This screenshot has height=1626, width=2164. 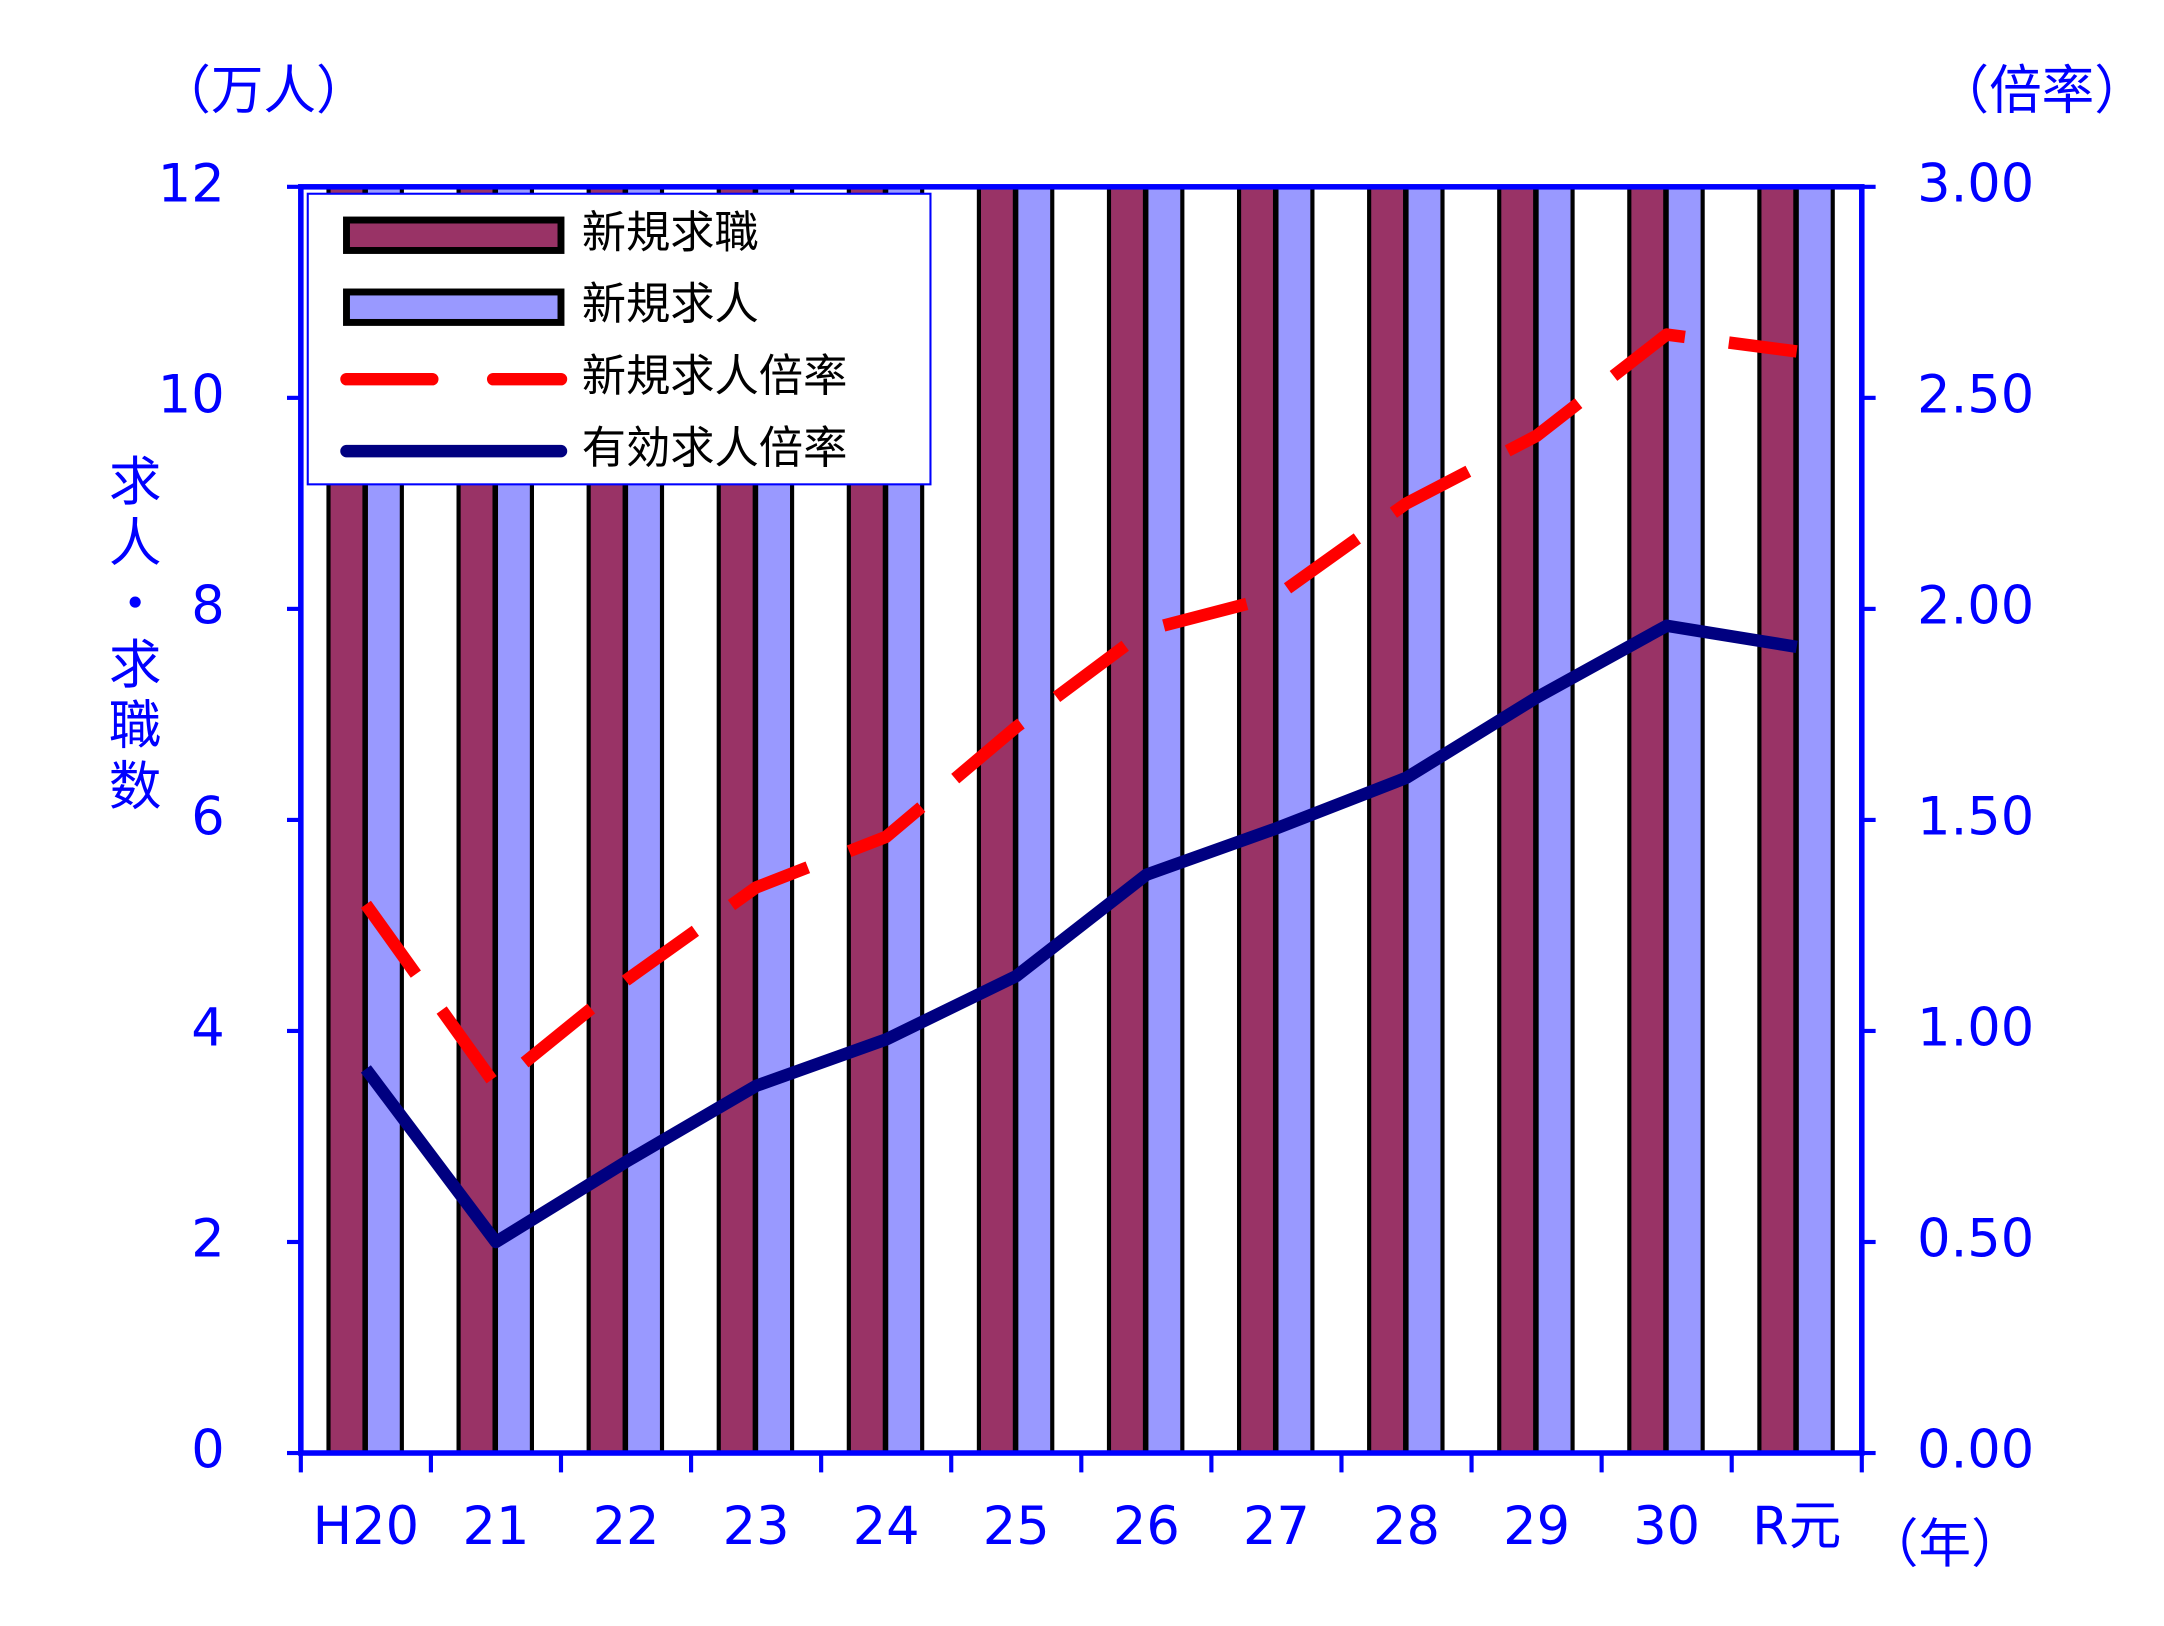 What do you see at coordinates (1945, 1544) in the screenshot?
I see `x-label: （年）` at bounding box center [1945, 1544].